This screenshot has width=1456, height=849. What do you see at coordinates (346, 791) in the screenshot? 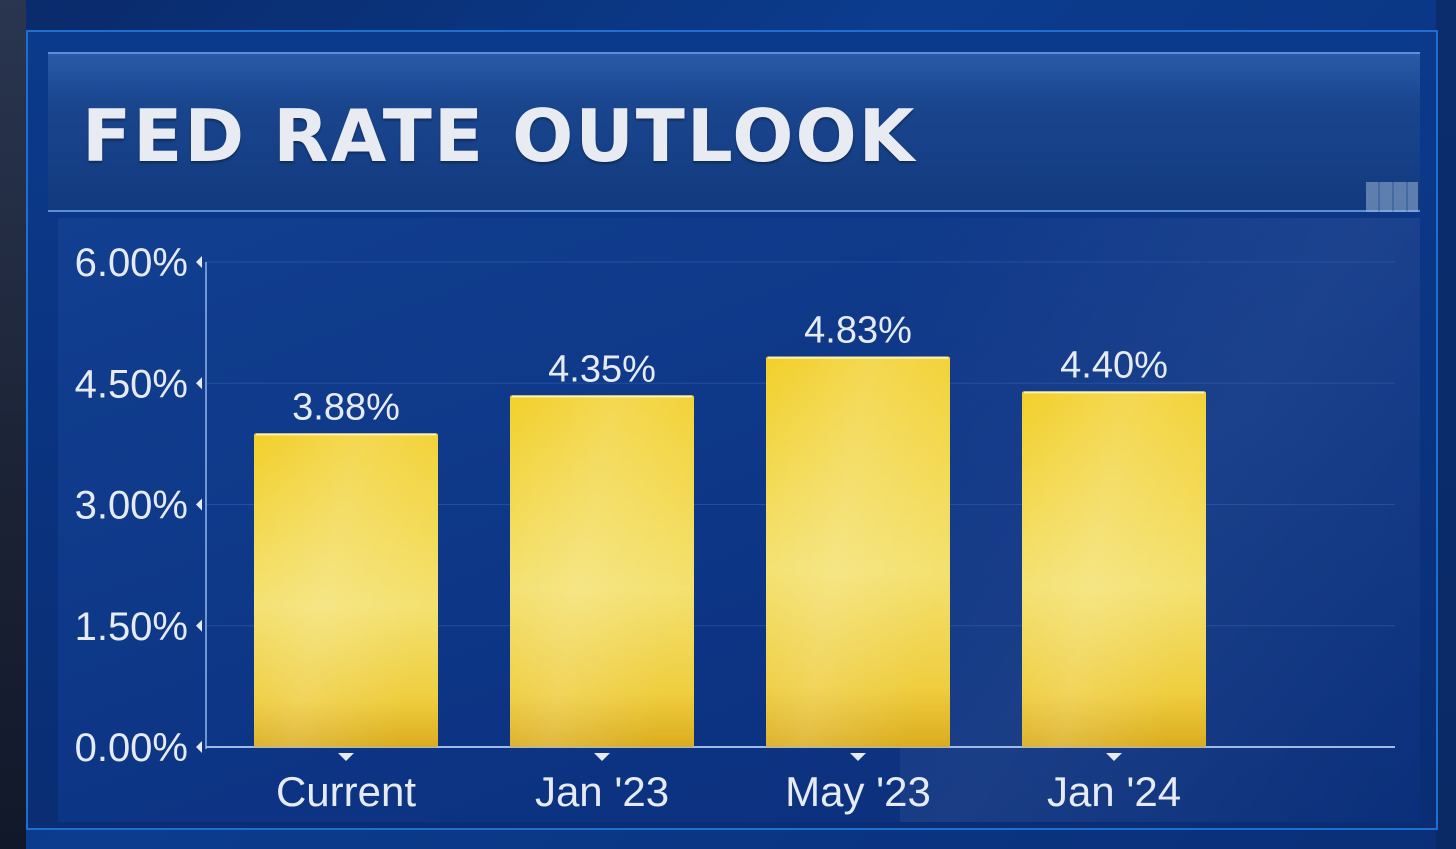
I see `x-tick-label: Current` at bounding box center [346, 791].